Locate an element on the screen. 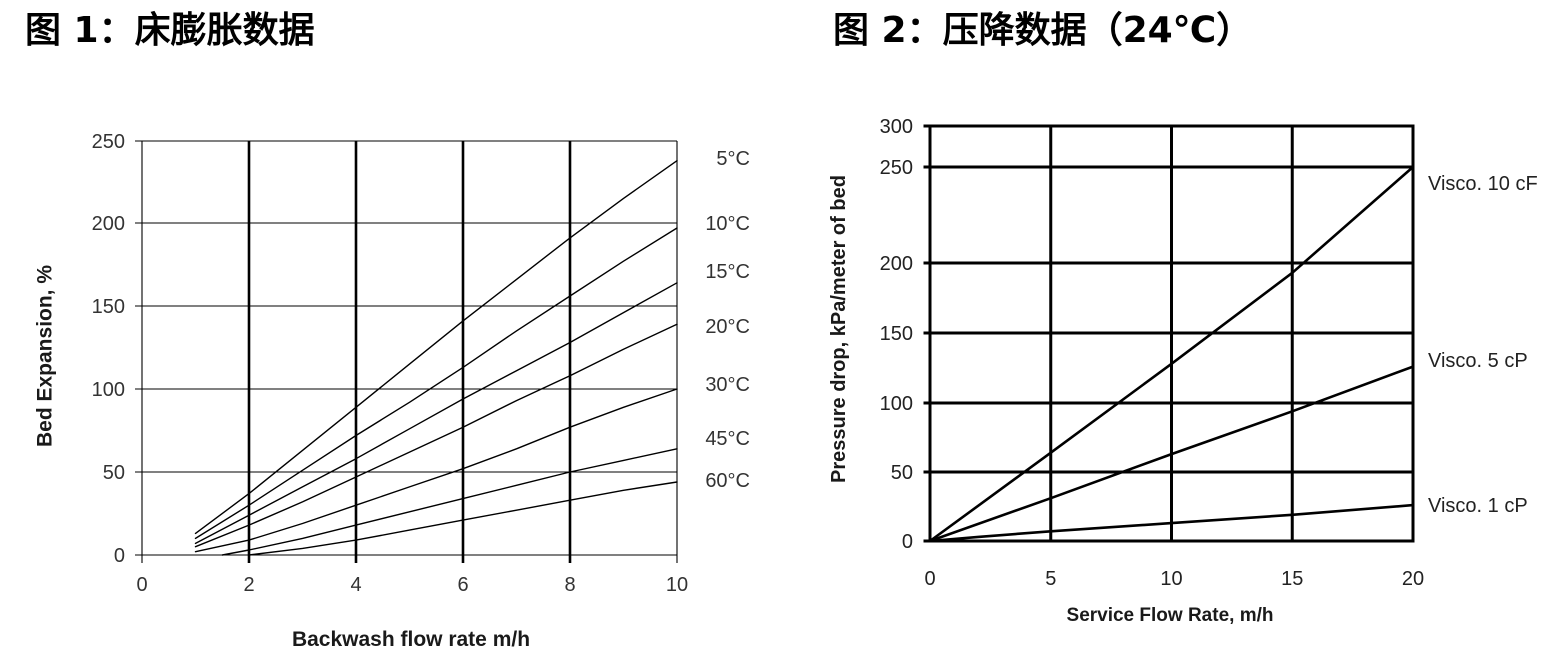 The width and height of the screenshot is (1564, 668). x-tick-label-4: 4 is located at coordinates (355, 585).